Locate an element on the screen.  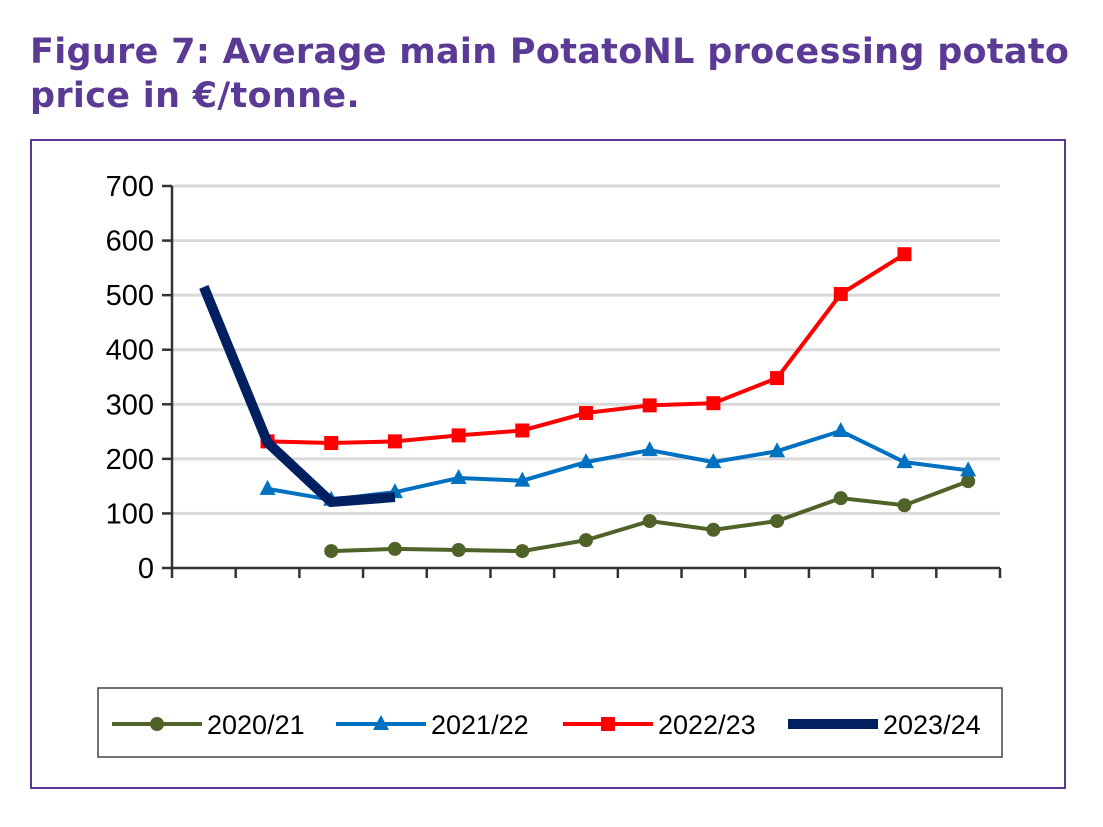
y-tick-label: 600 is located at coordinates (130, 242).